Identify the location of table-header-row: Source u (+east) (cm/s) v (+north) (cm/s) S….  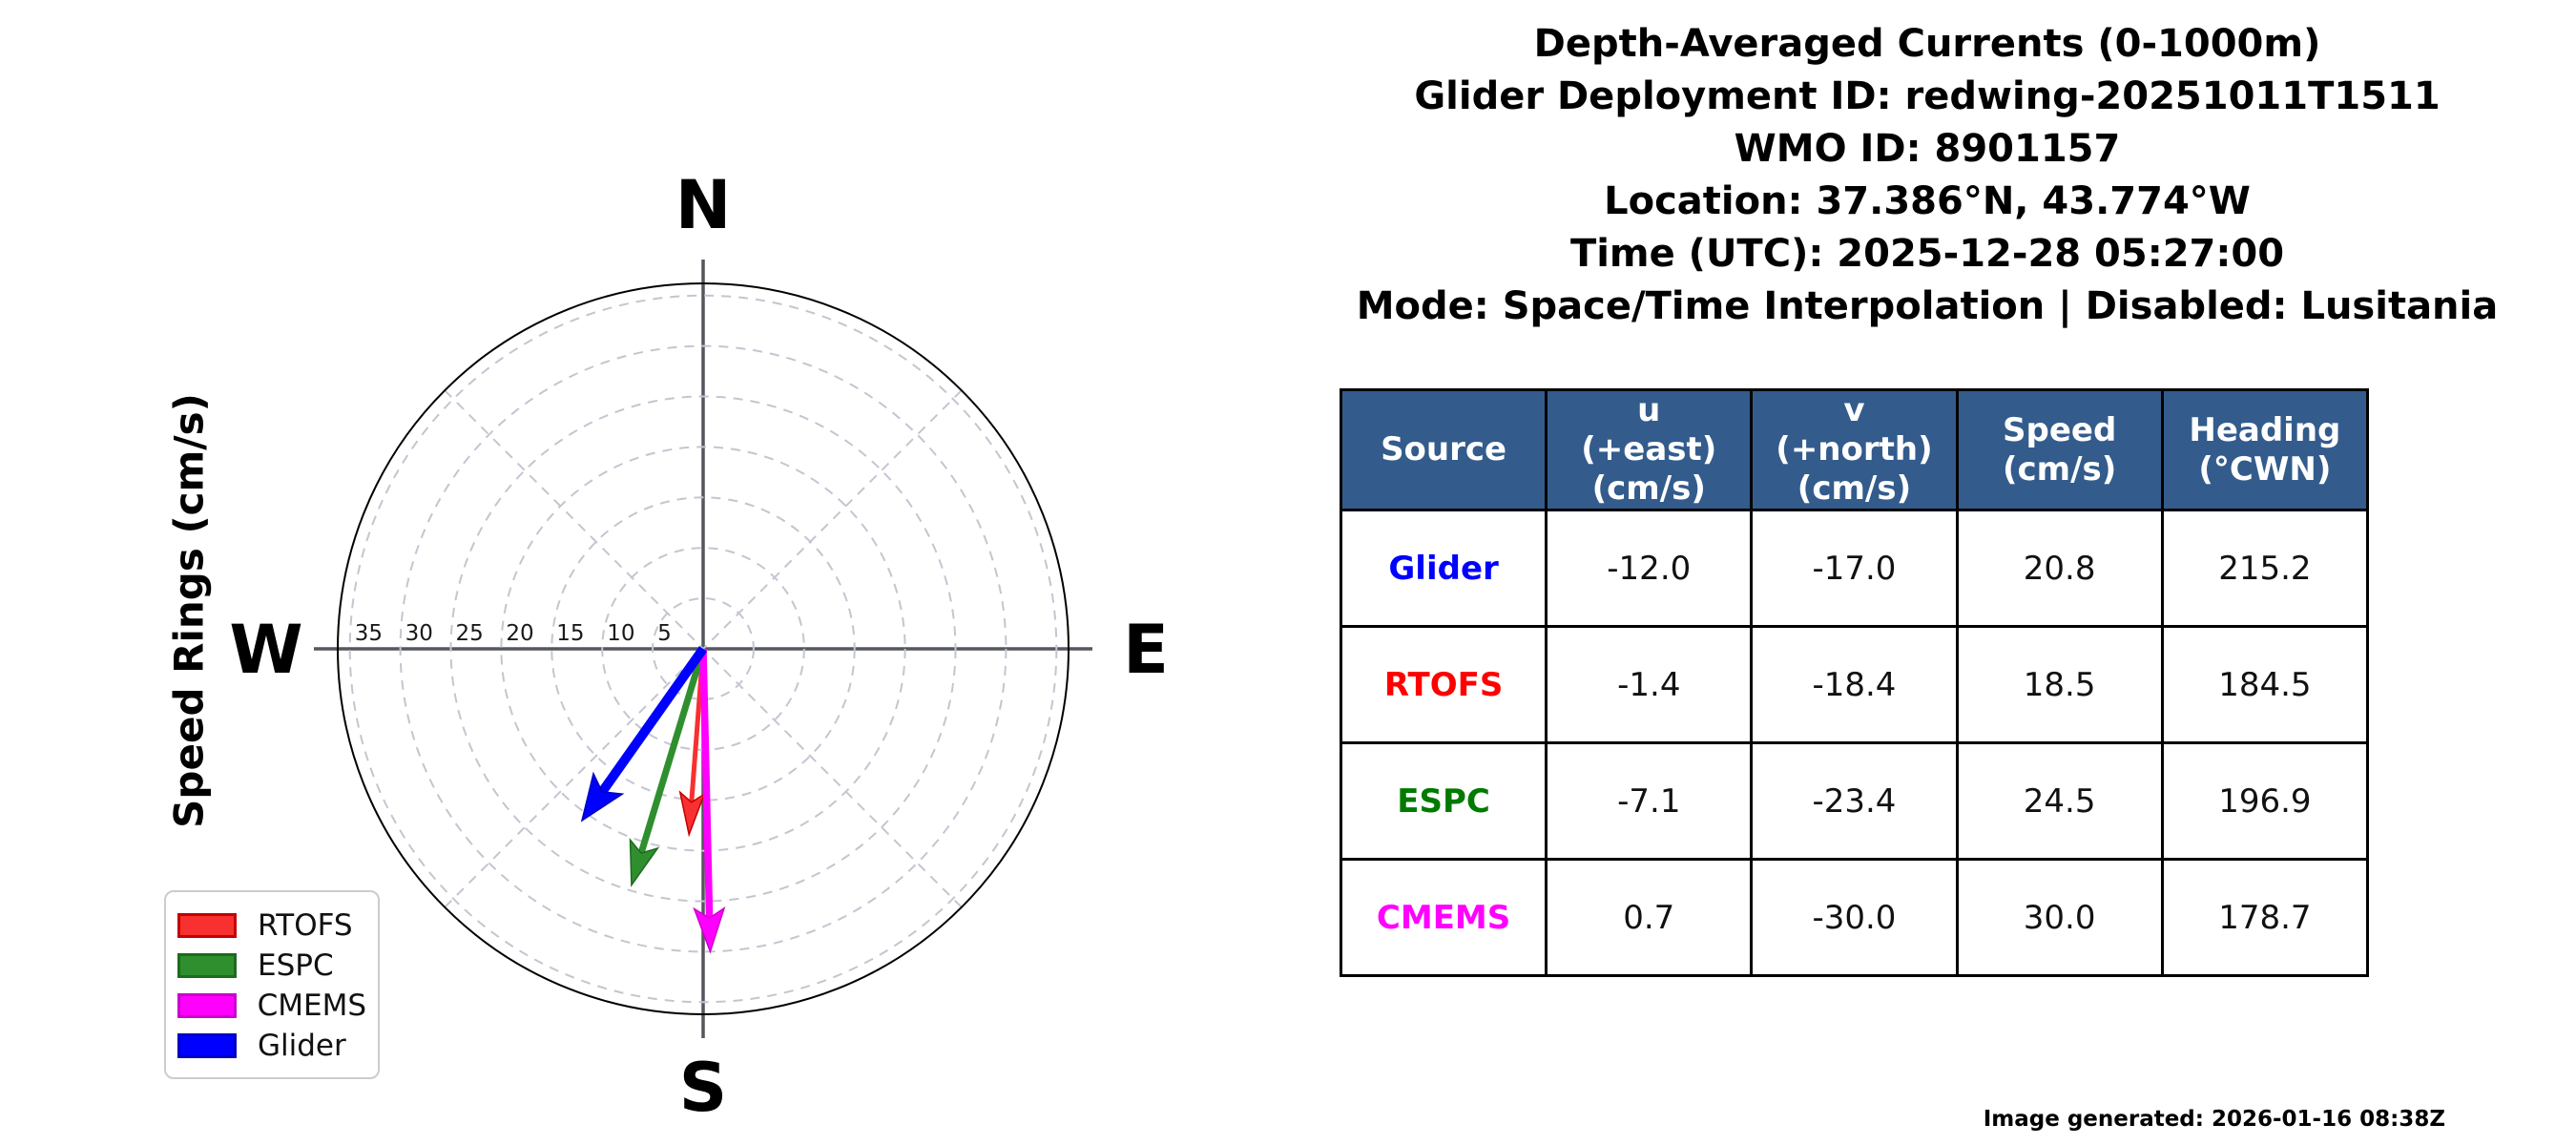
(1854, 449).